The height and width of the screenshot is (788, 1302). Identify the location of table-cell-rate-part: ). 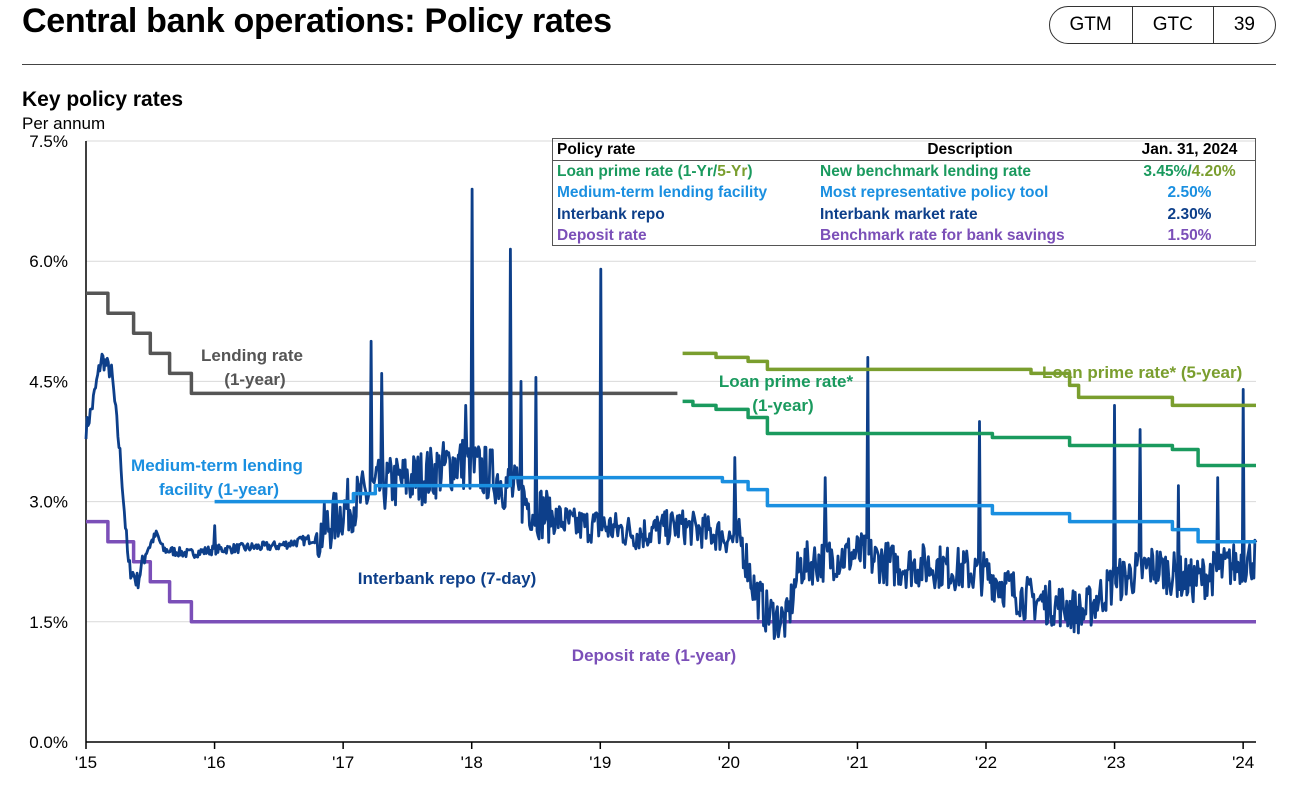
(750, 171).